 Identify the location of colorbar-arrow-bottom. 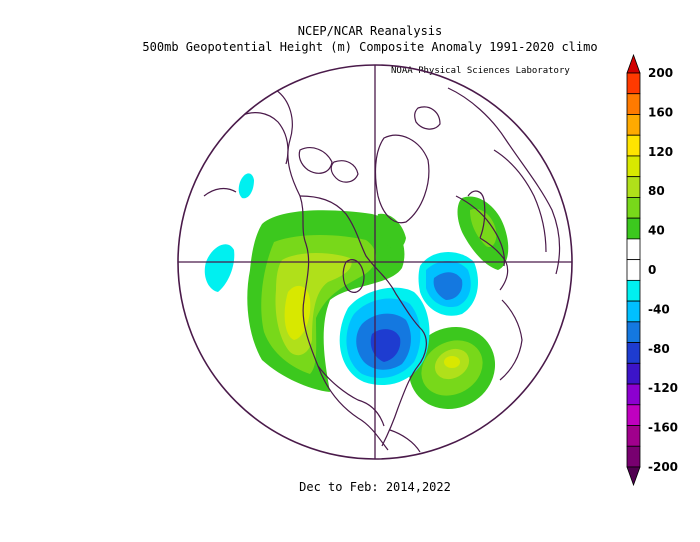
(633, 476).